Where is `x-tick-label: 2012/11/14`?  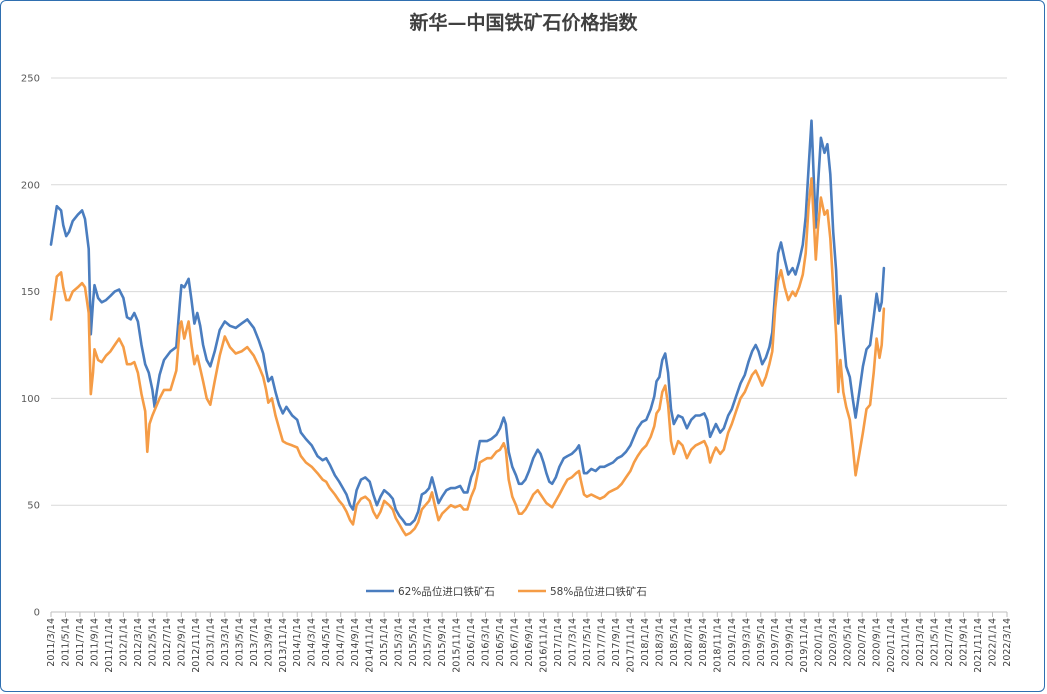
x-tick-label: 2012/11/14 is located at coordinates (196, 645).